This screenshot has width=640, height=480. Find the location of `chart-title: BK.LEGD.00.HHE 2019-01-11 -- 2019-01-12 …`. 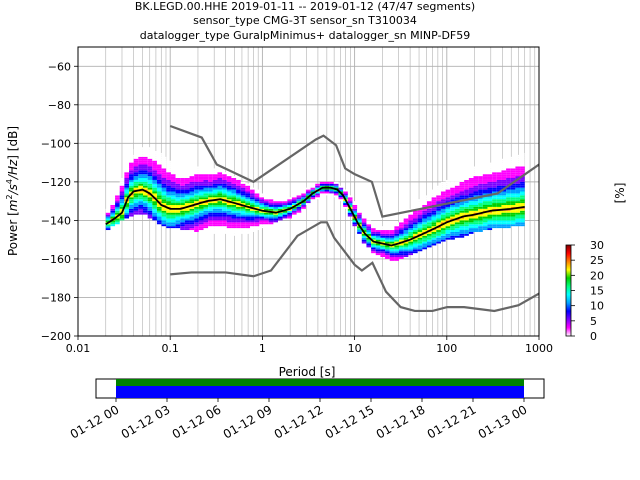

chart-title: BK.LEGD.00.HHE 2019-01-11 -- 2019-01-12 … is located at coordinates (305, 21).